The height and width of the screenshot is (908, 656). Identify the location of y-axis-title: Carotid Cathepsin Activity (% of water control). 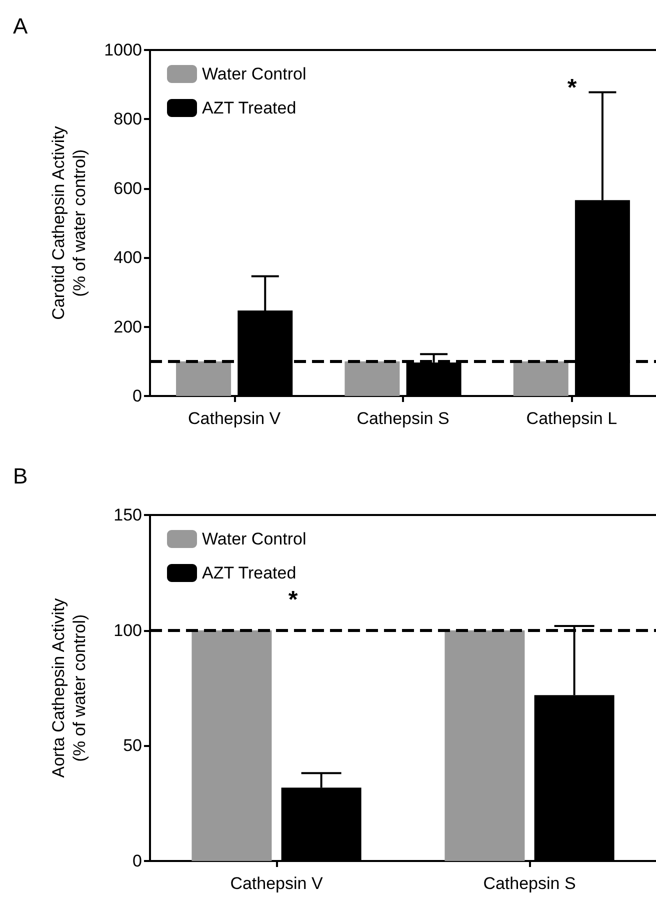
(69, 223).